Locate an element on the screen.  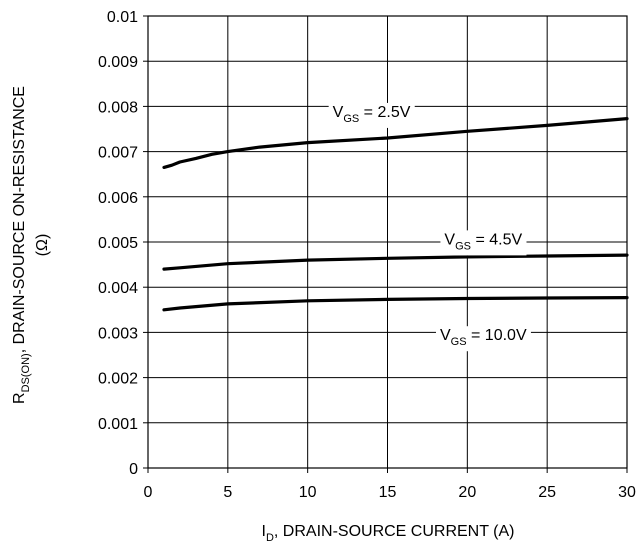
x-axis-label: ID, DRAIN-SOURCE CURRENT (A) is located at coordinates (387, 533).